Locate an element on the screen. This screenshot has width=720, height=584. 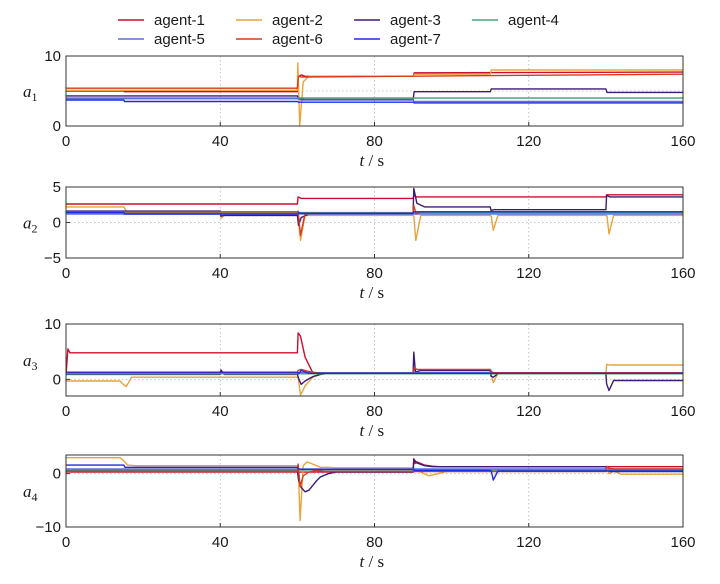
y-tick-label: −5 is located at coordinates (52, 258).